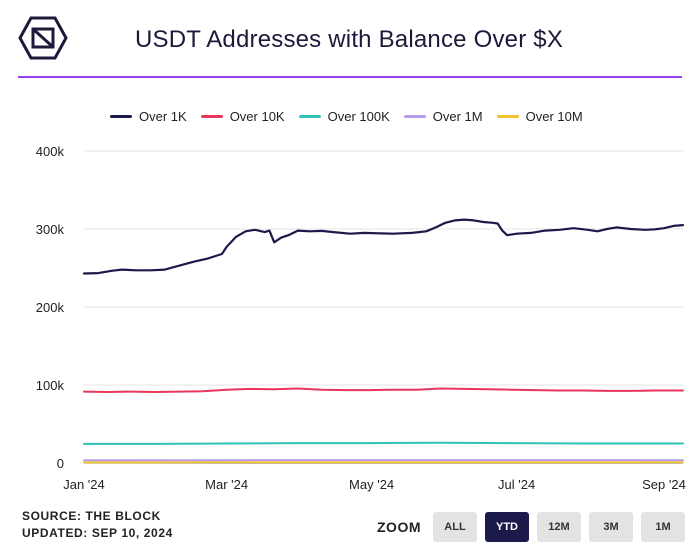  Describe the element at coordinates (383, 390) in the screenshot. I see `series-line-over-10k` at that location.